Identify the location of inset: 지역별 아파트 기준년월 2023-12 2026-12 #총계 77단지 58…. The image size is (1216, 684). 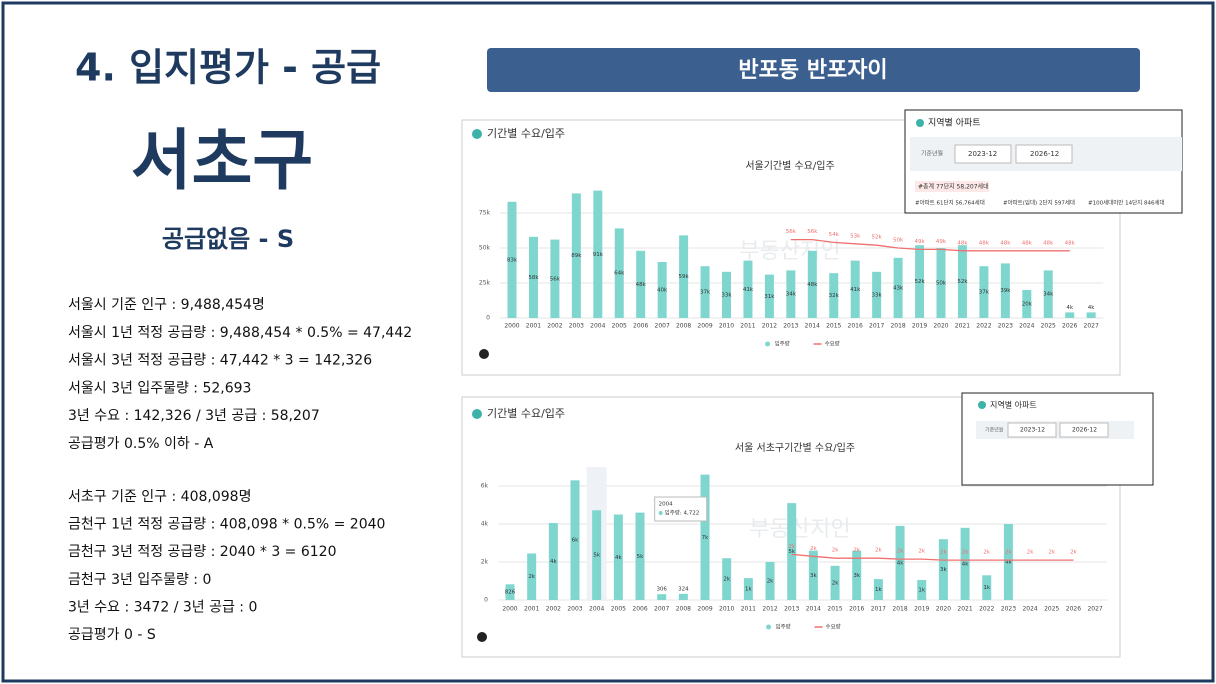
(1043, 161).